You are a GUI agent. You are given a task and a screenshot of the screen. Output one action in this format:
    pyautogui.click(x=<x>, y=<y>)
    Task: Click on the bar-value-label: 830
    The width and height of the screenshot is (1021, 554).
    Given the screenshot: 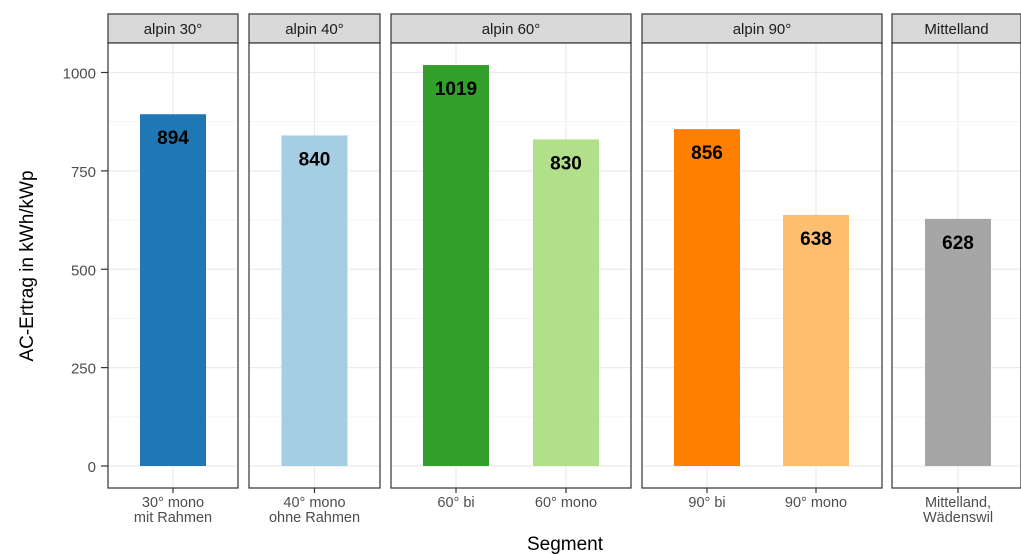 What is the action you would take?
    pyautogui.click(x=566, y=163)
    